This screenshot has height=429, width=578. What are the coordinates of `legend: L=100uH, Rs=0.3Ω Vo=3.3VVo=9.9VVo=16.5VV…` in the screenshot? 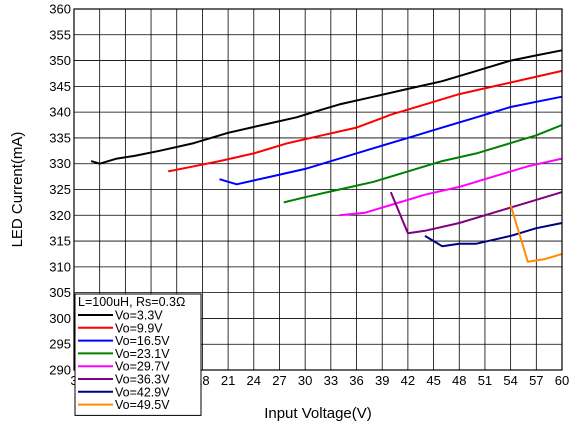 It's located at (138, 354).